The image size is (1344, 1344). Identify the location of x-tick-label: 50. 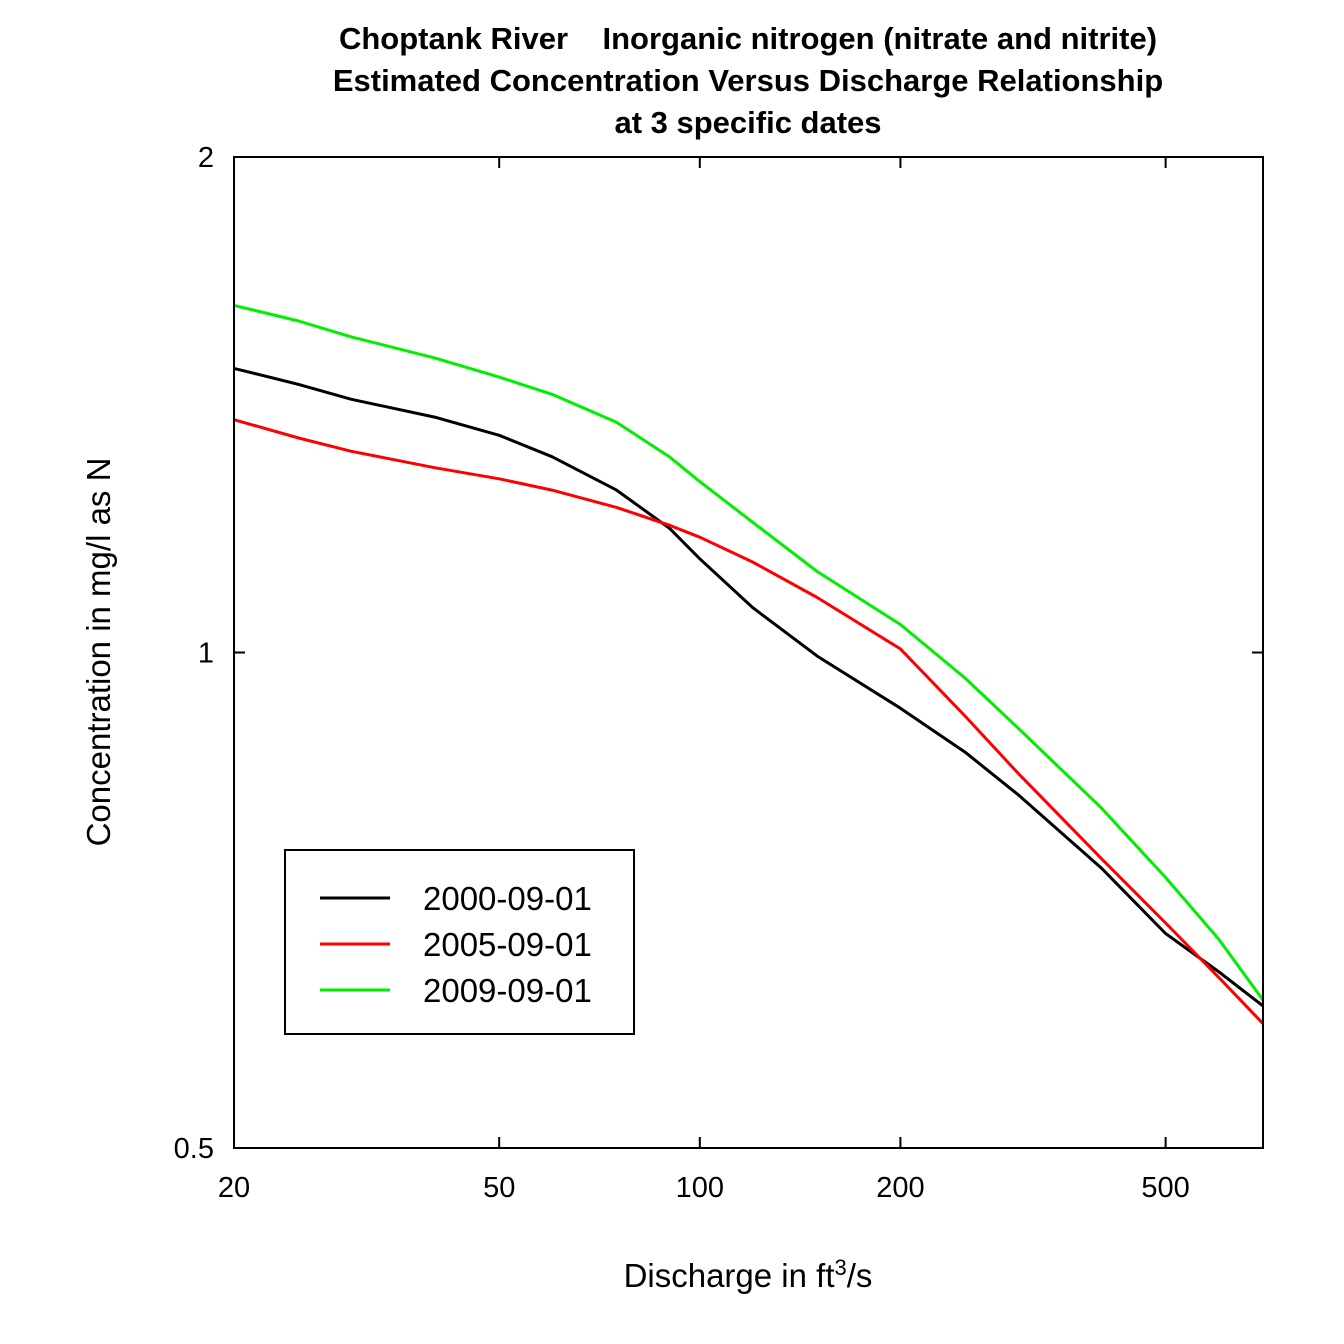
(499, 1188).